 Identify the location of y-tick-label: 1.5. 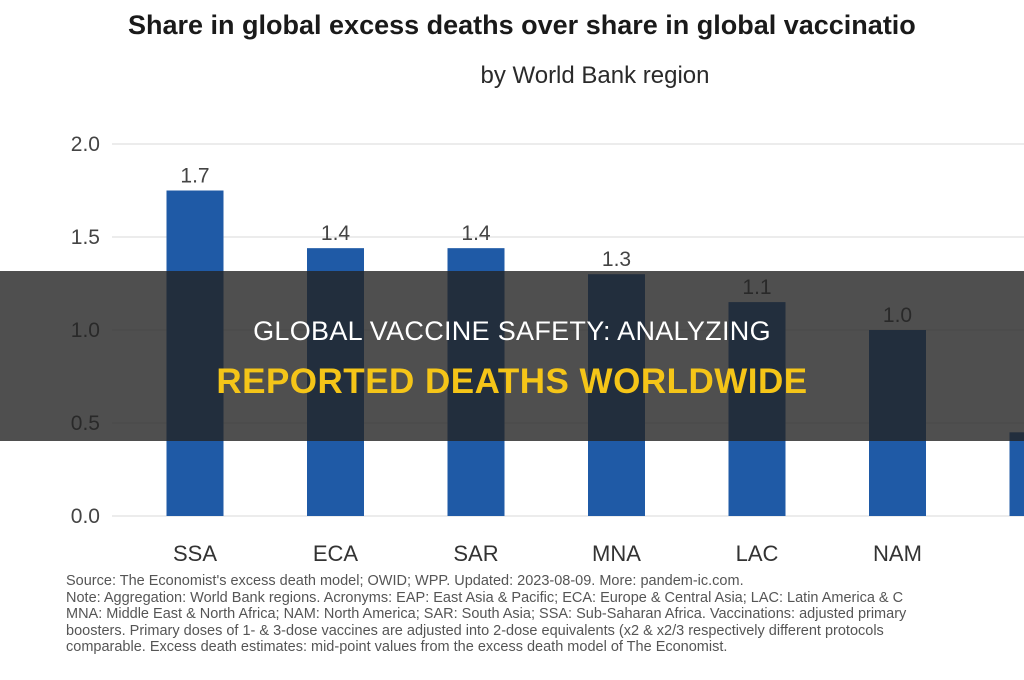
(85, 237).